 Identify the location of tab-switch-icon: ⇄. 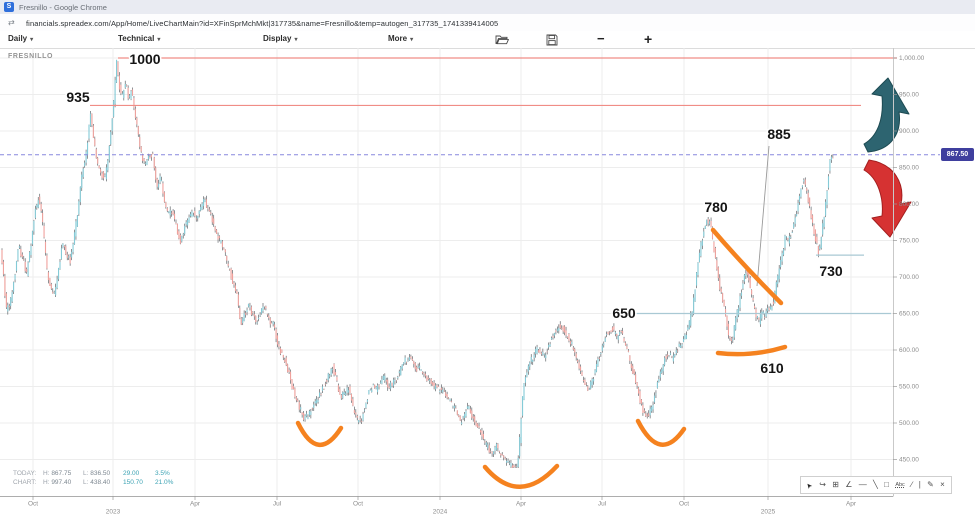
(11, 22).